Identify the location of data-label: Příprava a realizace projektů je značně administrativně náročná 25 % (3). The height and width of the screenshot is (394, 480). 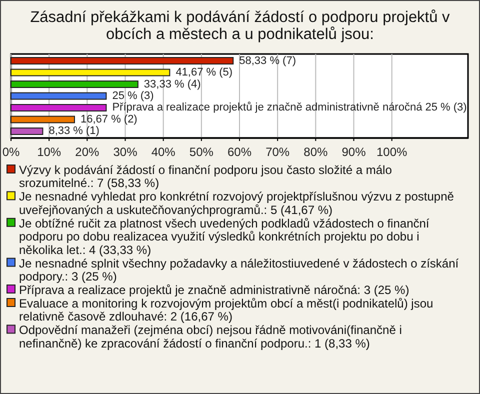
(289, 108).